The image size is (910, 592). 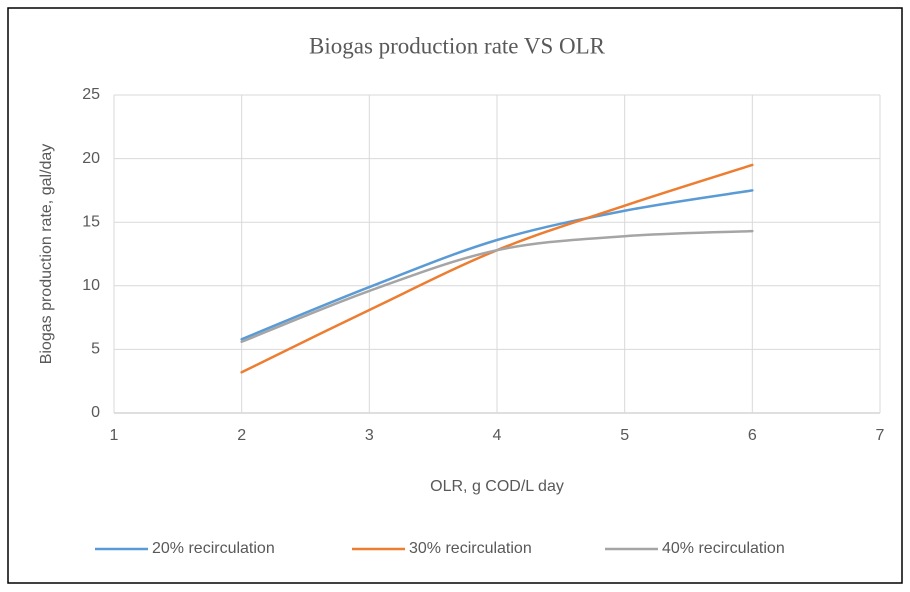 I want to click on x-tick-label: 2, so click(x=241, y=435).